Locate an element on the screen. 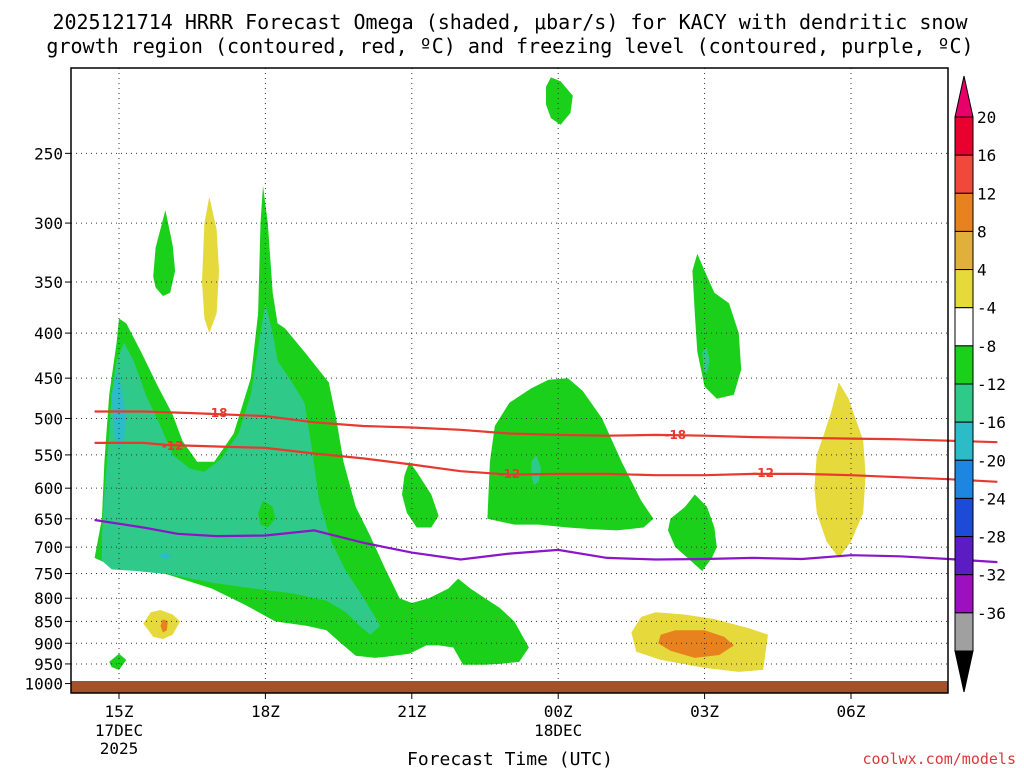  x-tick-label-03Z: 03Z is located at coordinates (704, 711).